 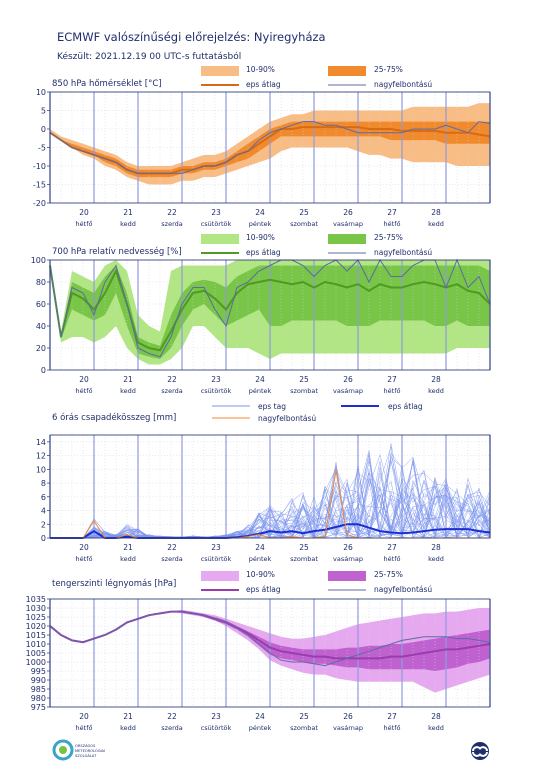 What do you see at coordinates (38, 680) in the screenshot?
I see `y-tick-label: 990` at bounding box center [38, 680].